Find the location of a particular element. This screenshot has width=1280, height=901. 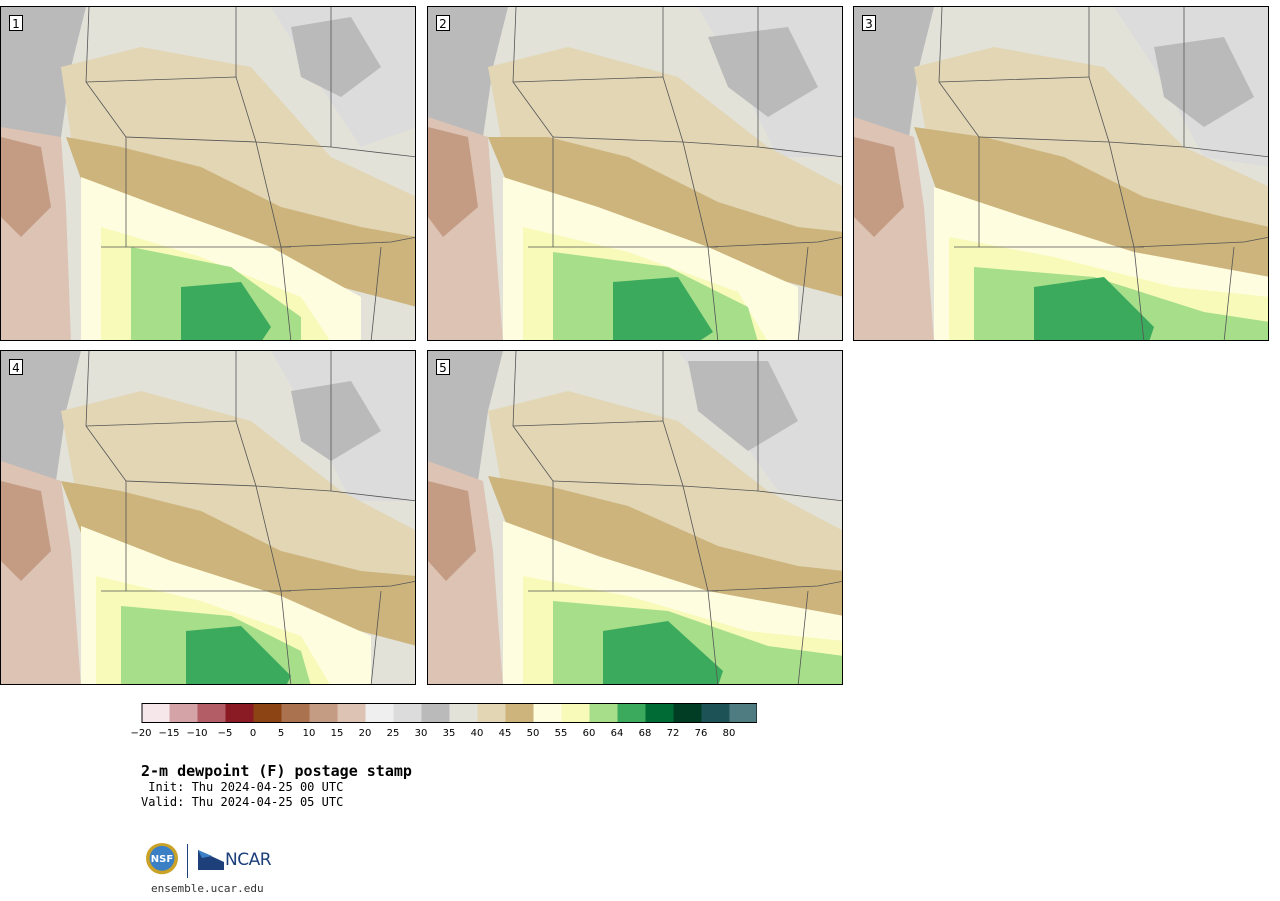

panel-number-badge: 1 is located at coordinates (16, 23).